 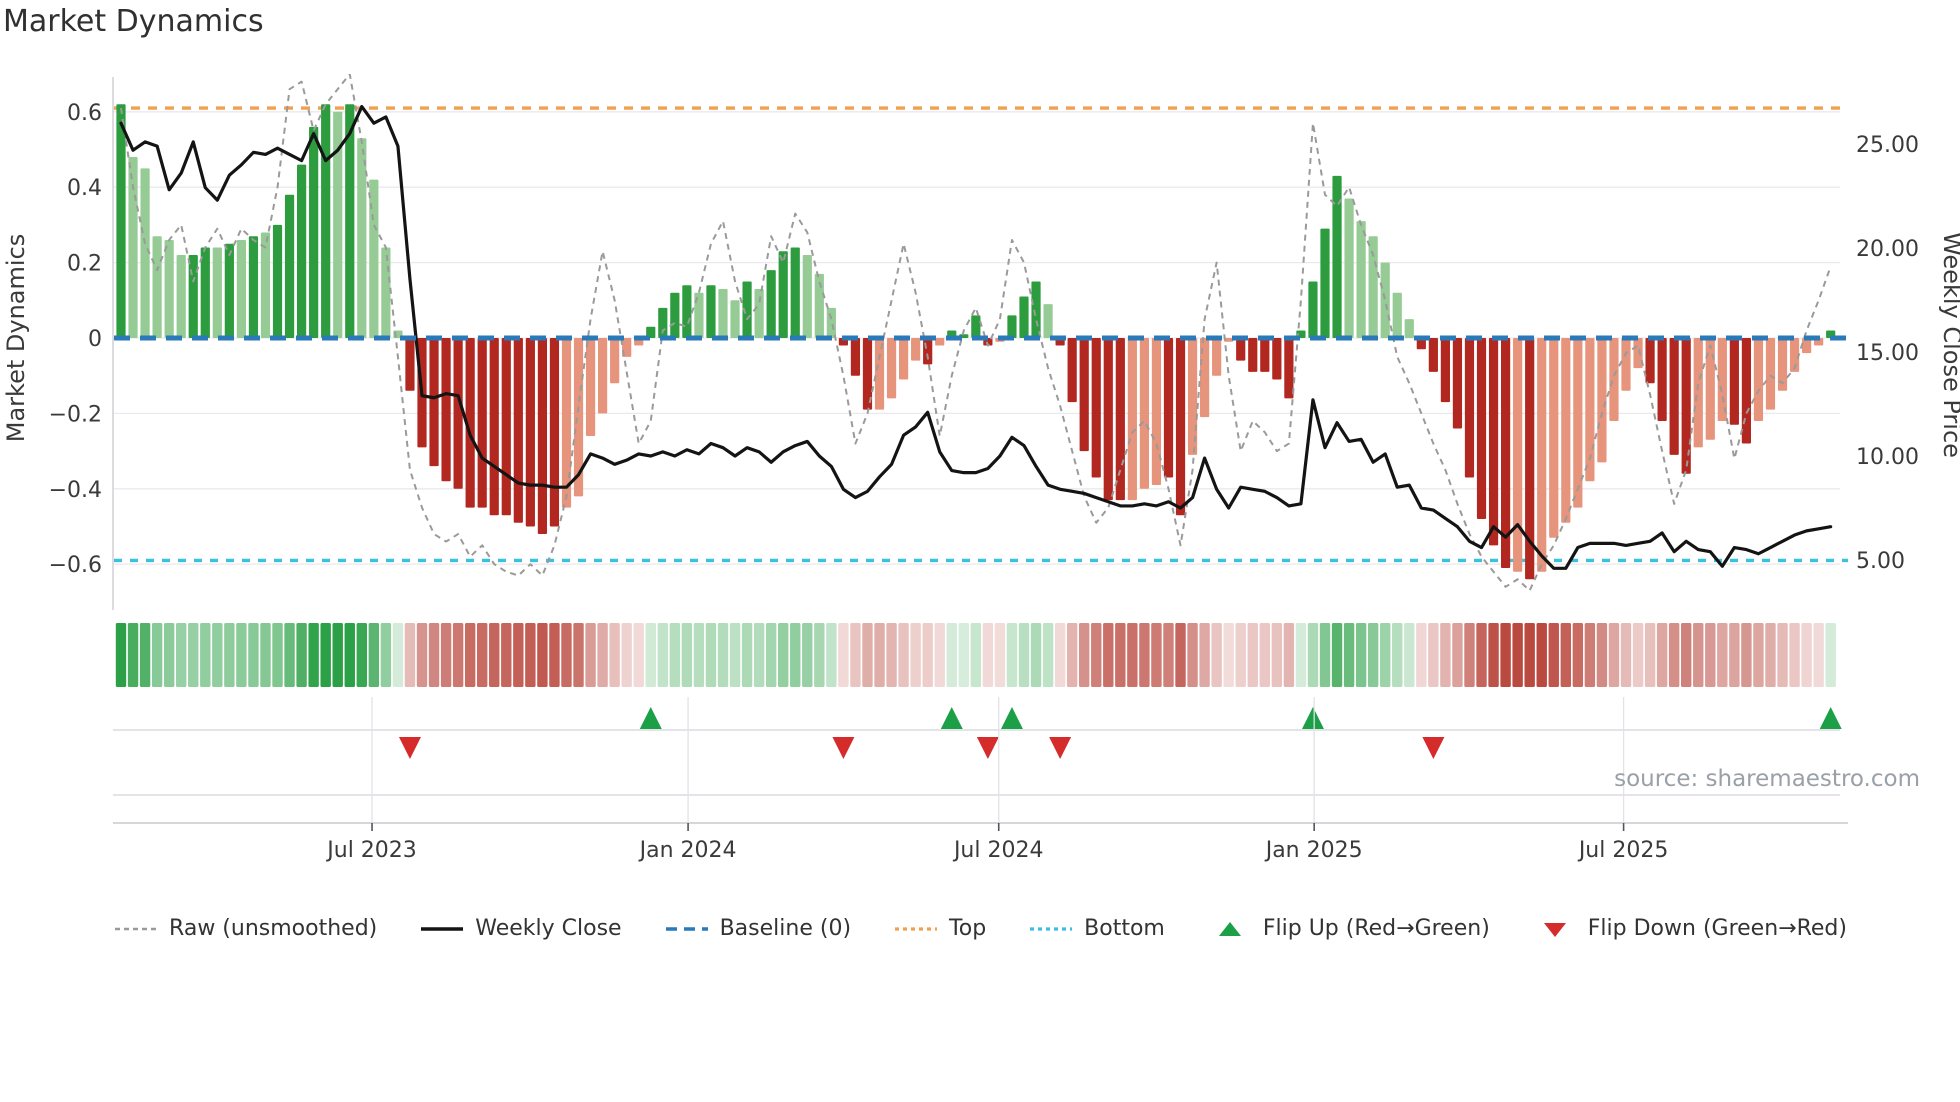 I want to click on legend-item-label: Flip Down (Green→Red), so click(x=1717, y=928).